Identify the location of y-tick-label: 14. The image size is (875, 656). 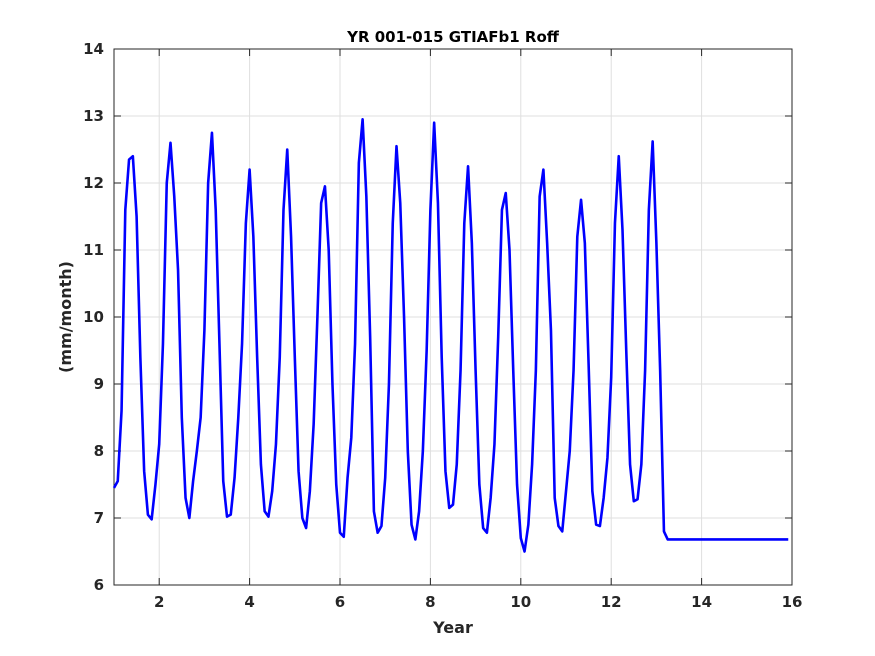
(93, 49).